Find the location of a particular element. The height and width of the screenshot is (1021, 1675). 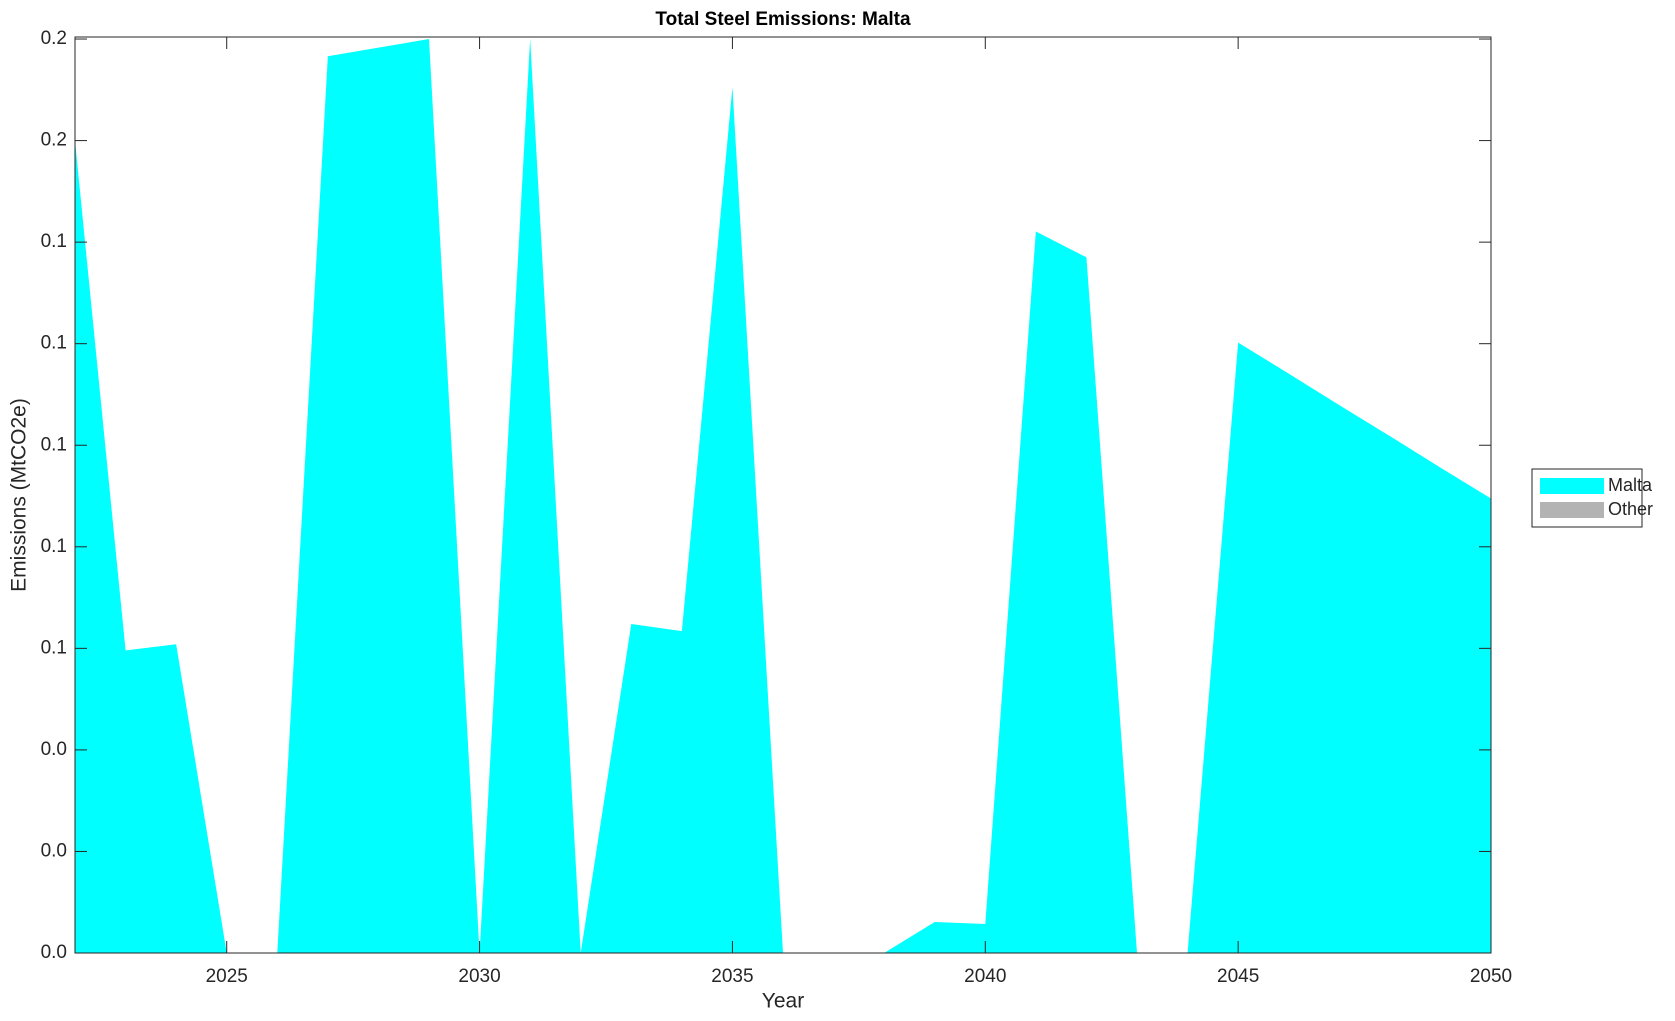

x-tick-label: 2050 is located at coordinates (1491, 976).